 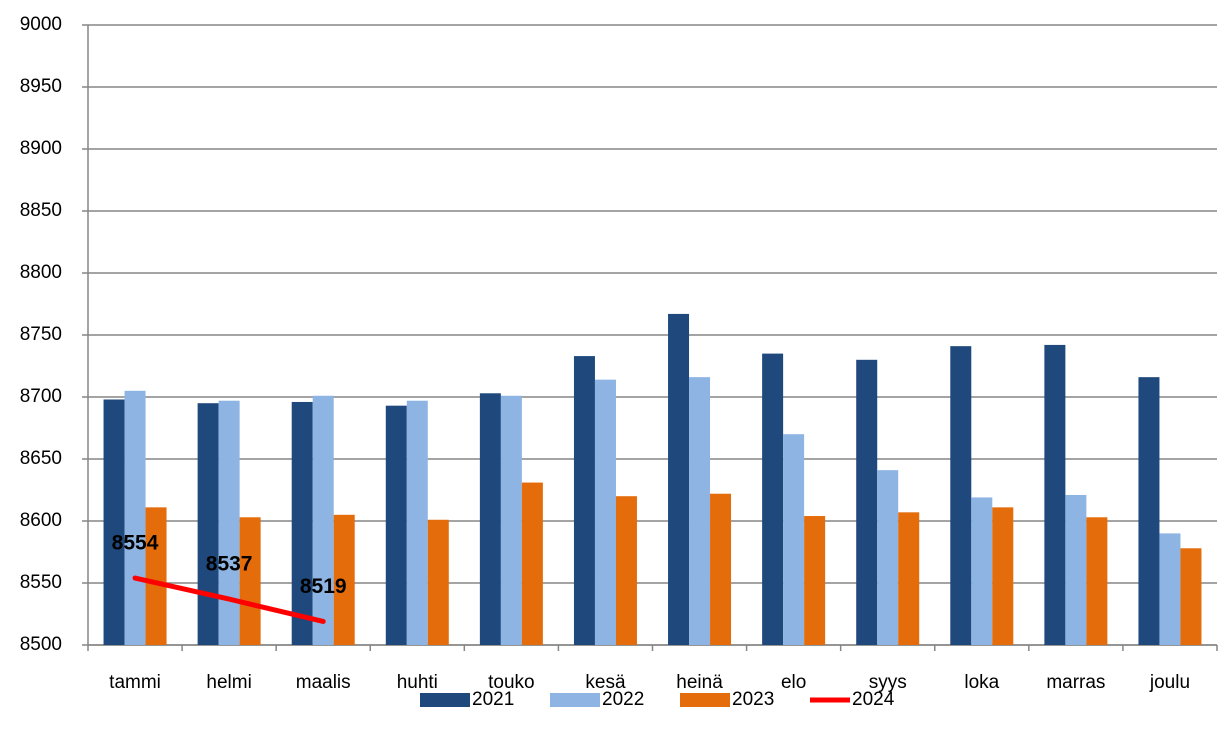 What do you see at coordinates (41, 86) in the screenshot?
I see `y-tick-label: 8950` at bounding box center [41, 86].